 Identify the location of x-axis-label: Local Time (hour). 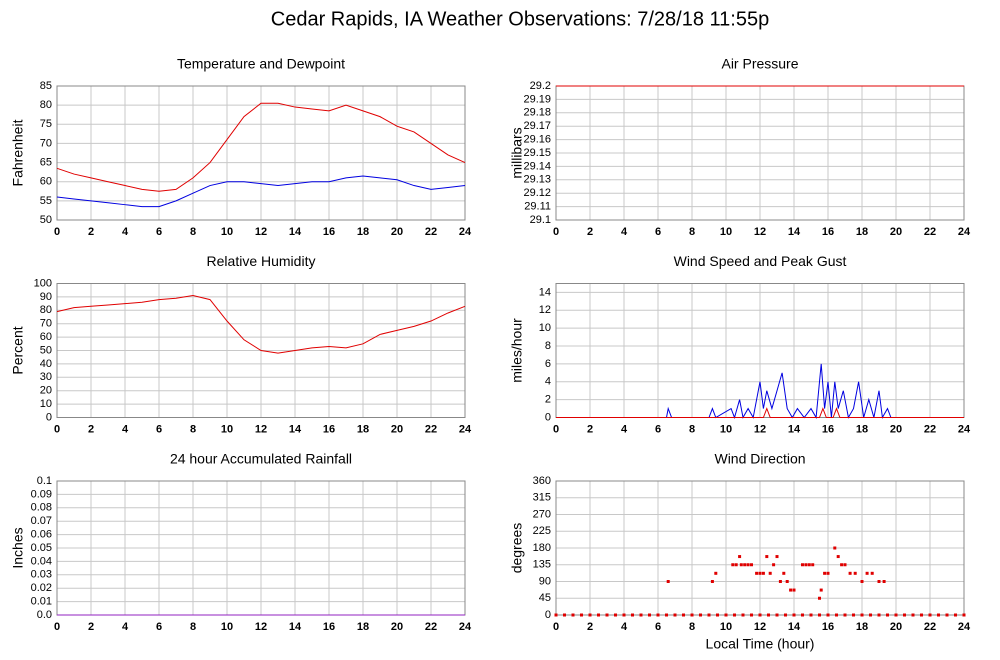
(760, 644).